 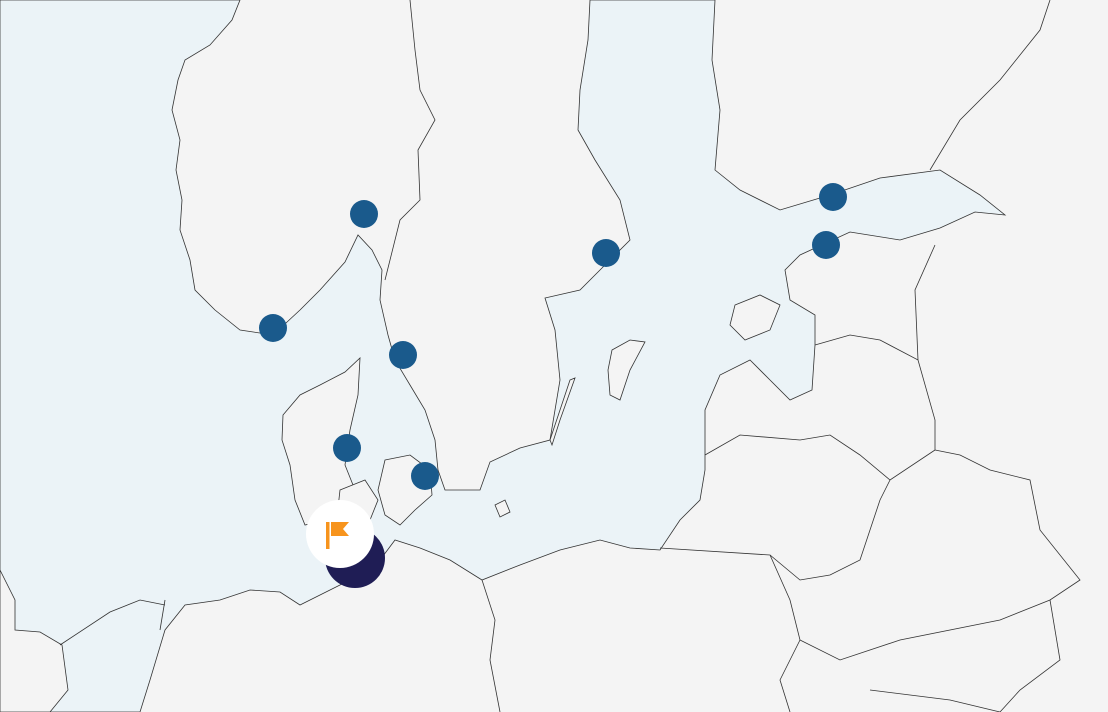 What do you see at coordinates (502, 508) in the screenshot?
I see `land-bornholm` at bounding box center [502, 508].